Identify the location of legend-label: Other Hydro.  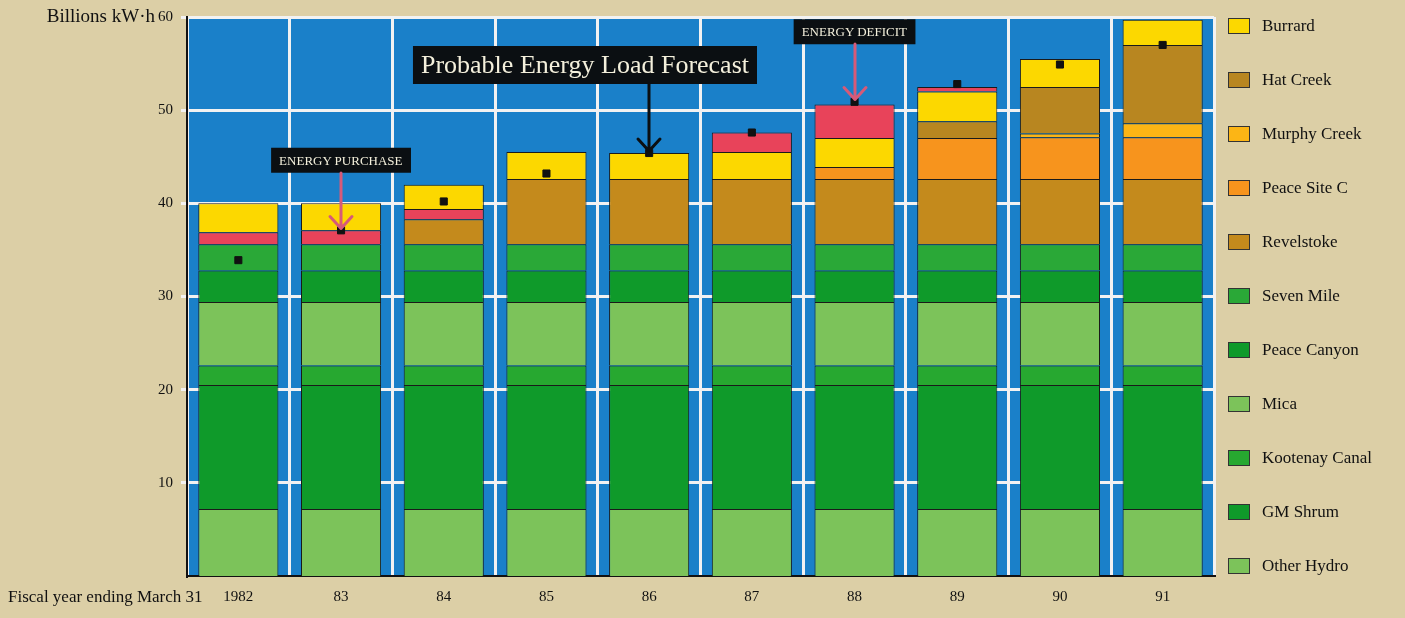
(1305, 566).